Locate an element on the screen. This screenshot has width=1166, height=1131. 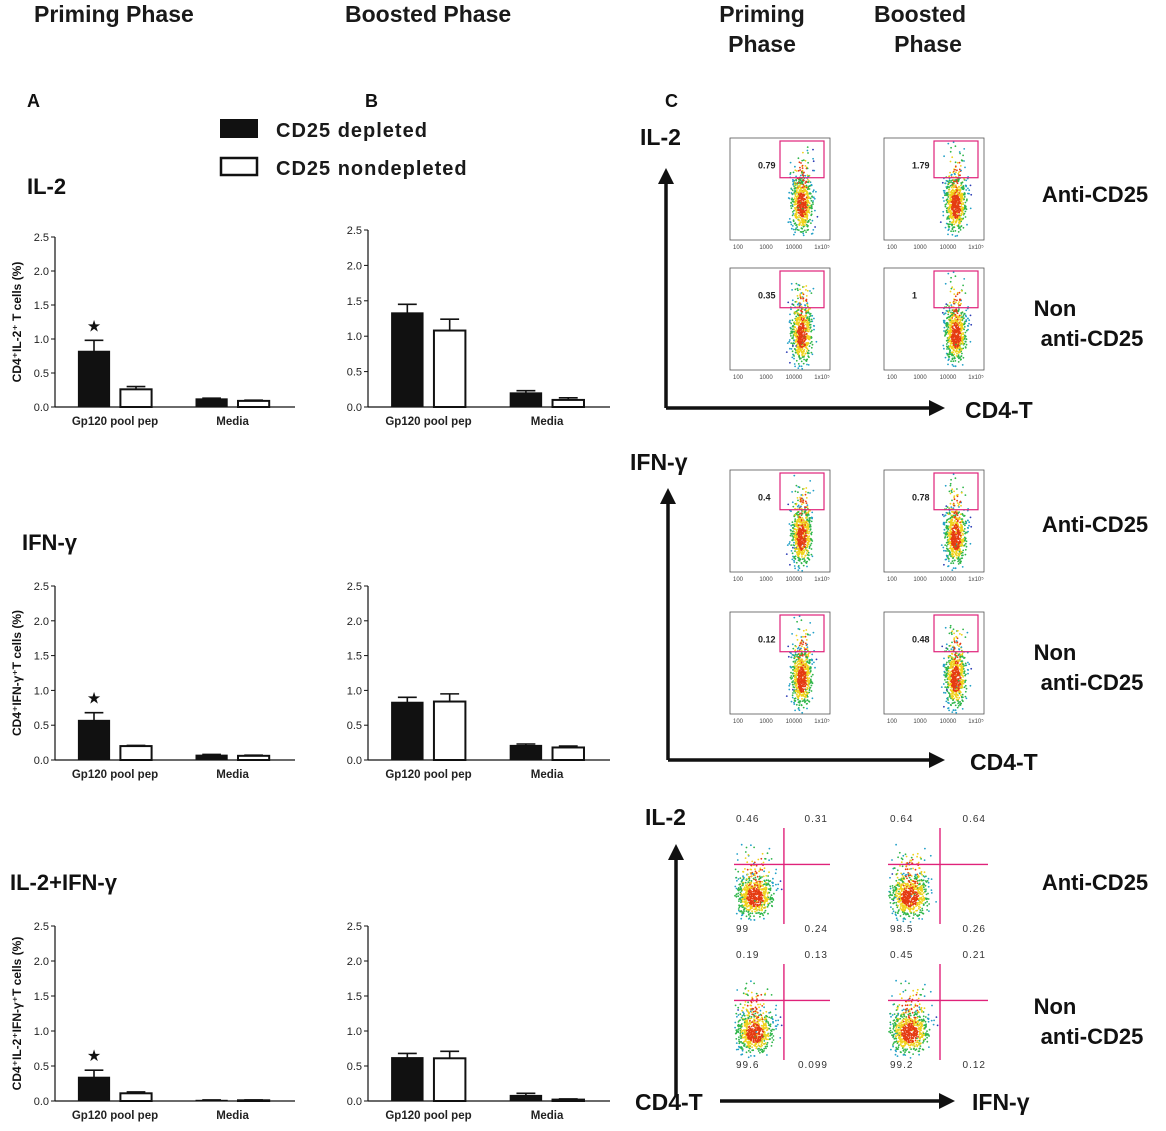
axis-arrow-x-head is located at coordinates (937, 408).